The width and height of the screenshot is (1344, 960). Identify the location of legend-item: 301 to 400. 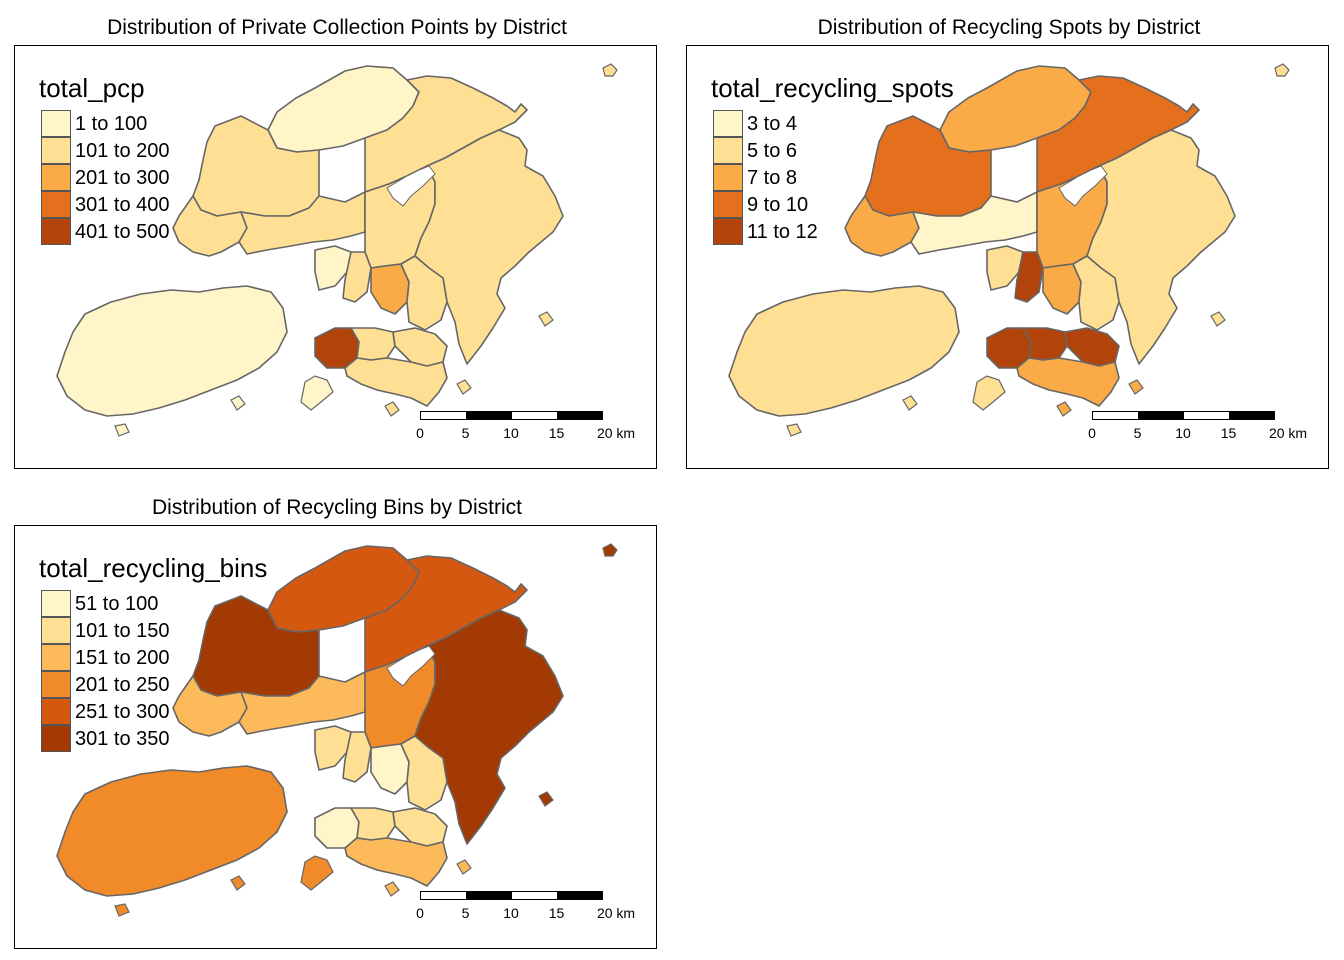
(104, 204).